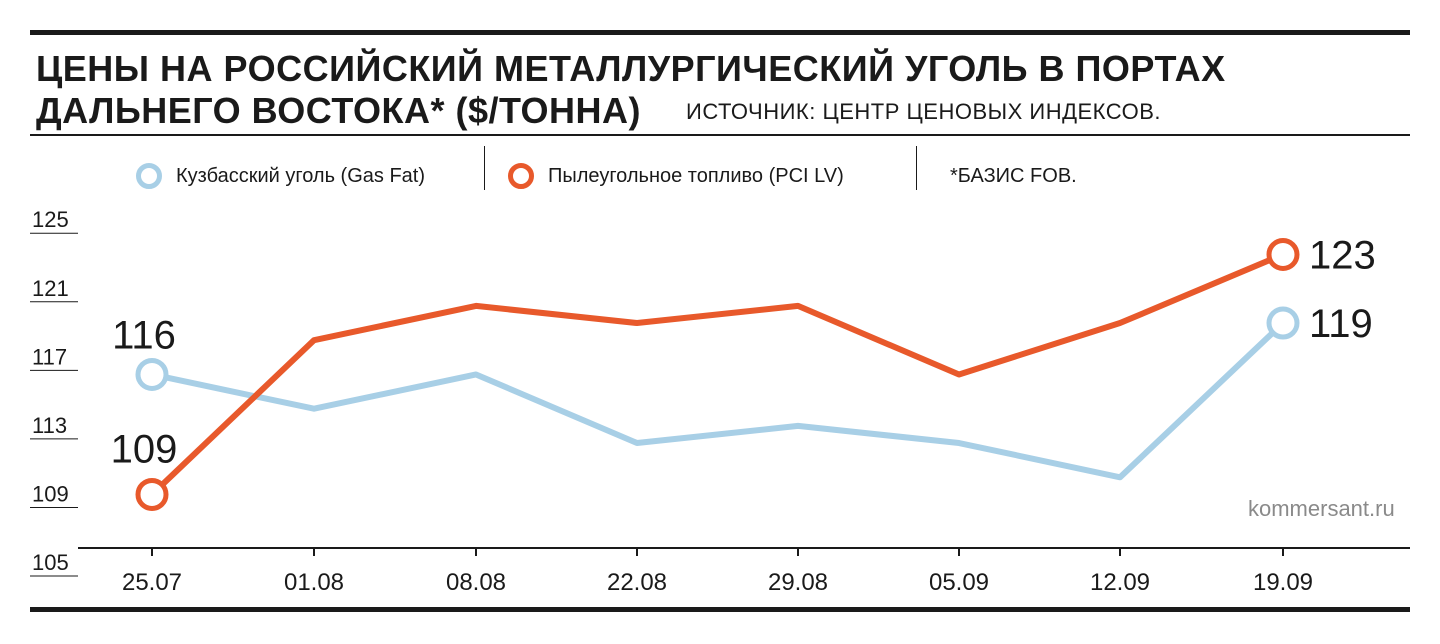  Describe the element at coordinates (720, 135) in the screenshot. I see `header-rule` at that location.